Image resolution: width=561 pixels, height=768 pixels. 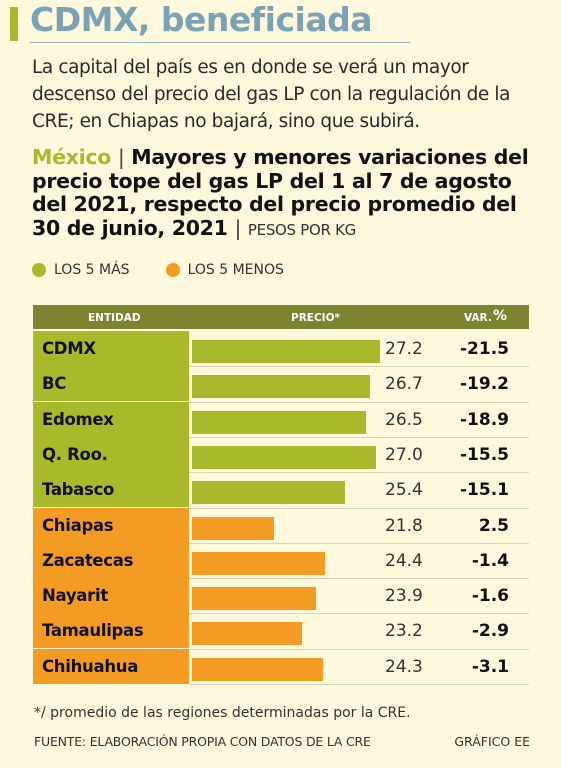 I want to click on row-entity-cell: CDMX, so click(x=111, y=348).